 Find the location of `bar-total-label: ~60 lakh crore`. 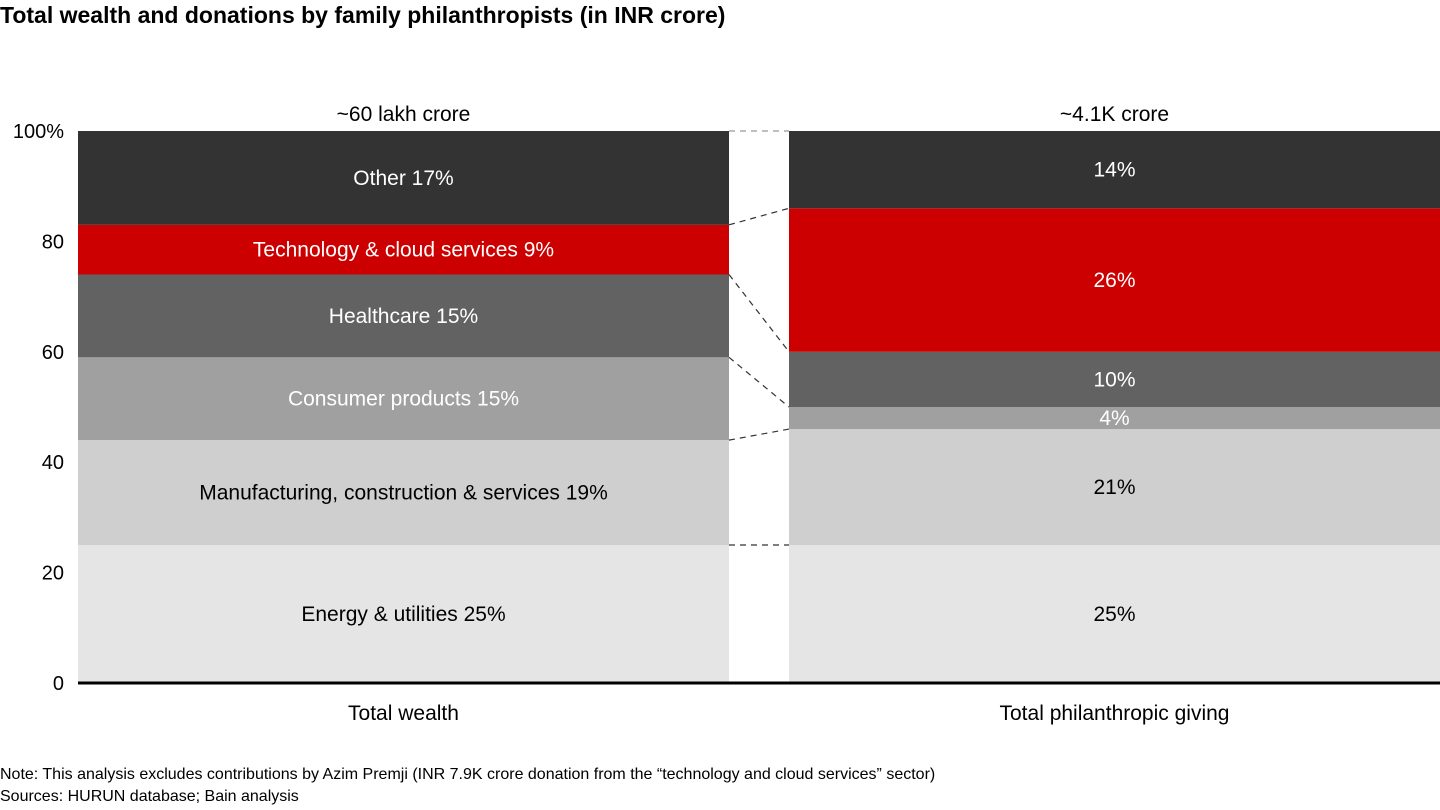

bar-total-label: ~60 lakh crore is located at coordinates (404, 114).